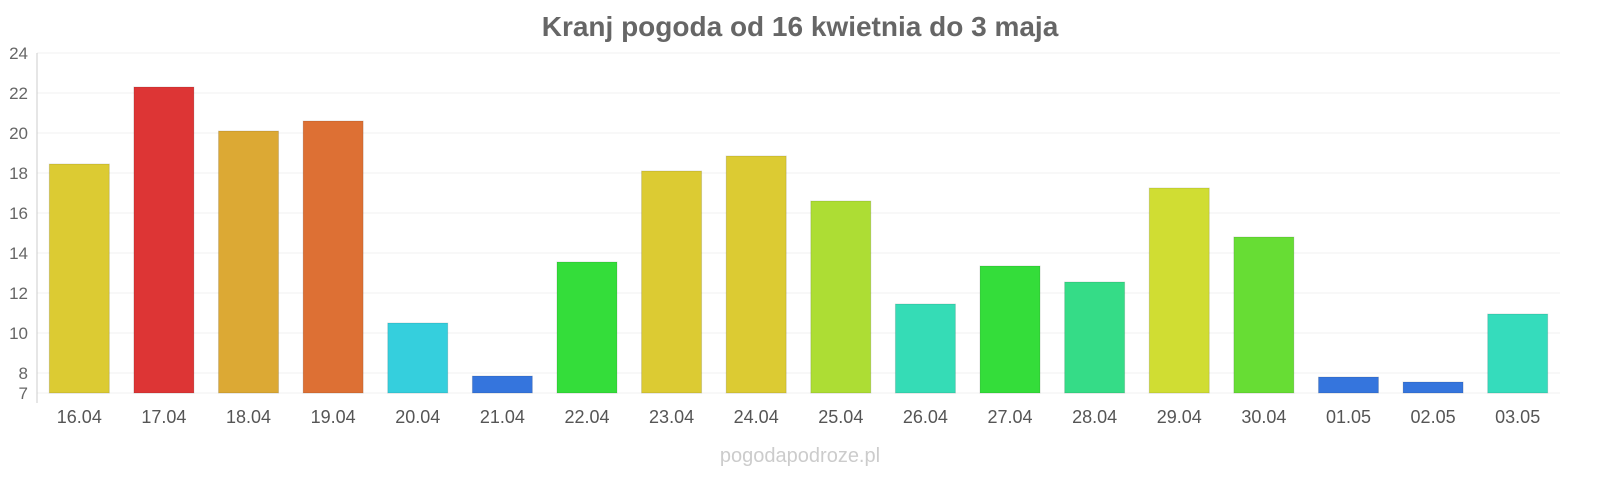 The image size is (1600, 480). I want to click on bar-29.04, so click(1179, 290).